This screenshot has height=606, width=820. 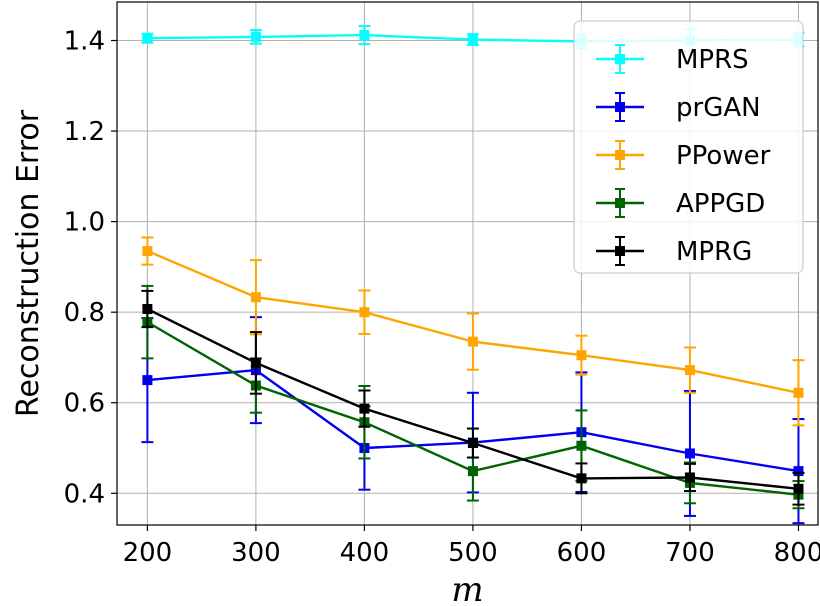 I want to click on x-tick-label: 800, so click(x=797, y=553).